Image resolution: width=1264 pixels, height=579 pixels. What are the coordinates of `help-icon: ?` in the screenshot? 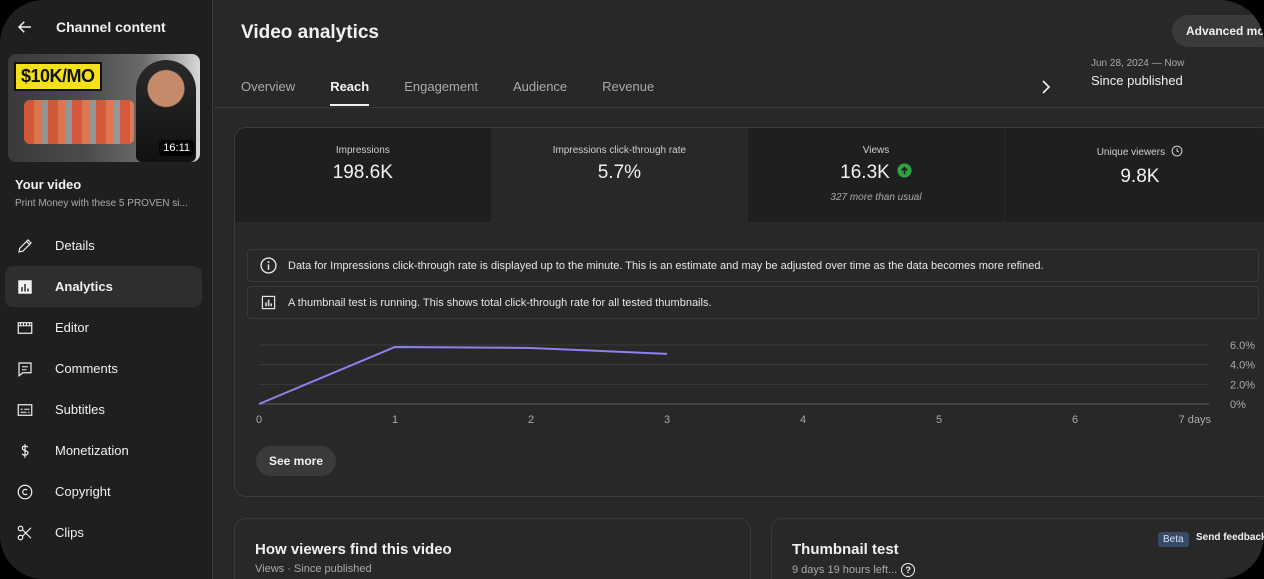 It's located at (908, 570).